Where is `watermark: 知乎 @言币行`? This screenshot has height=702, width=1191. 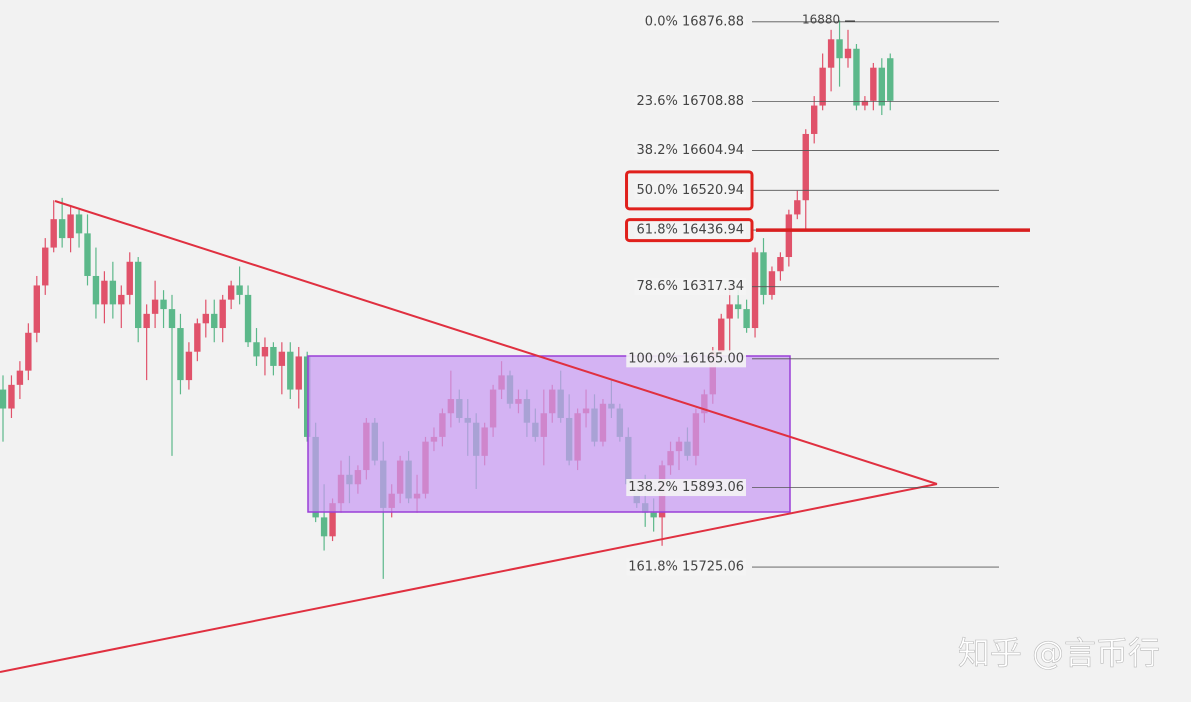 watermark: 知乎 @言币行 is located at coordinates (1059, 653).